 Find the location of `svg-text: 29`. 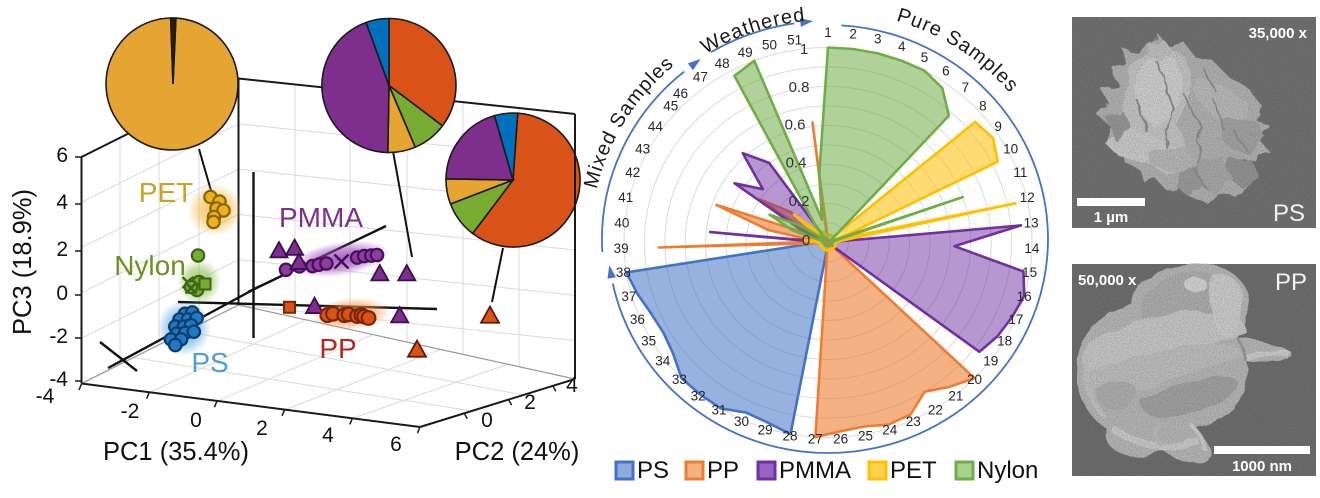

svg-text: 29 is located at coordinates (765, 430).